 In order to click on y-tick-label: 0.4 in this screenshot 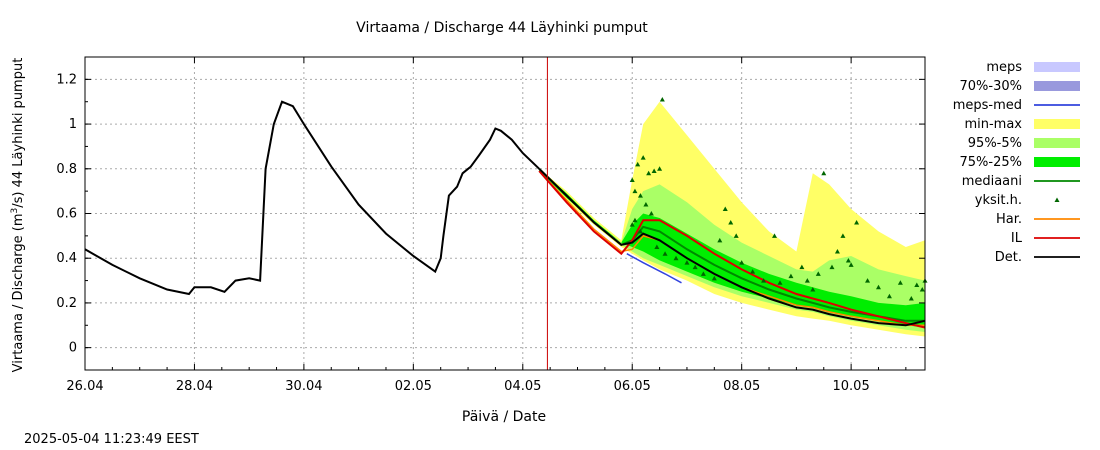, I will do `click(66, 258)`.